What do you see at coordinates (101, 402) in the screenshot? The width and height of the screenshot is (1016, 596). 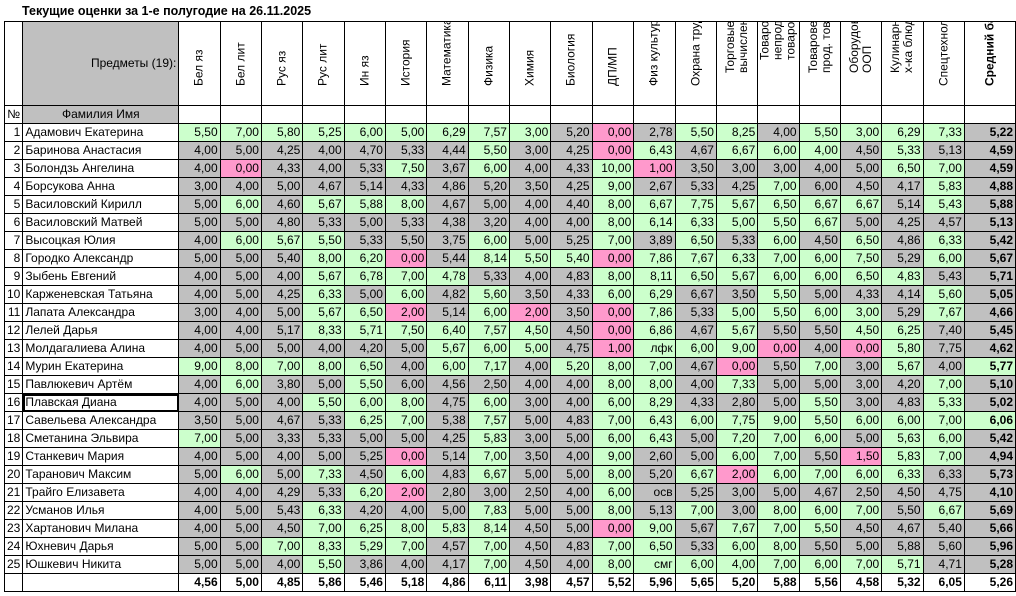 I see `student-name: Плавская Диана` at bounding box center [101, 402].